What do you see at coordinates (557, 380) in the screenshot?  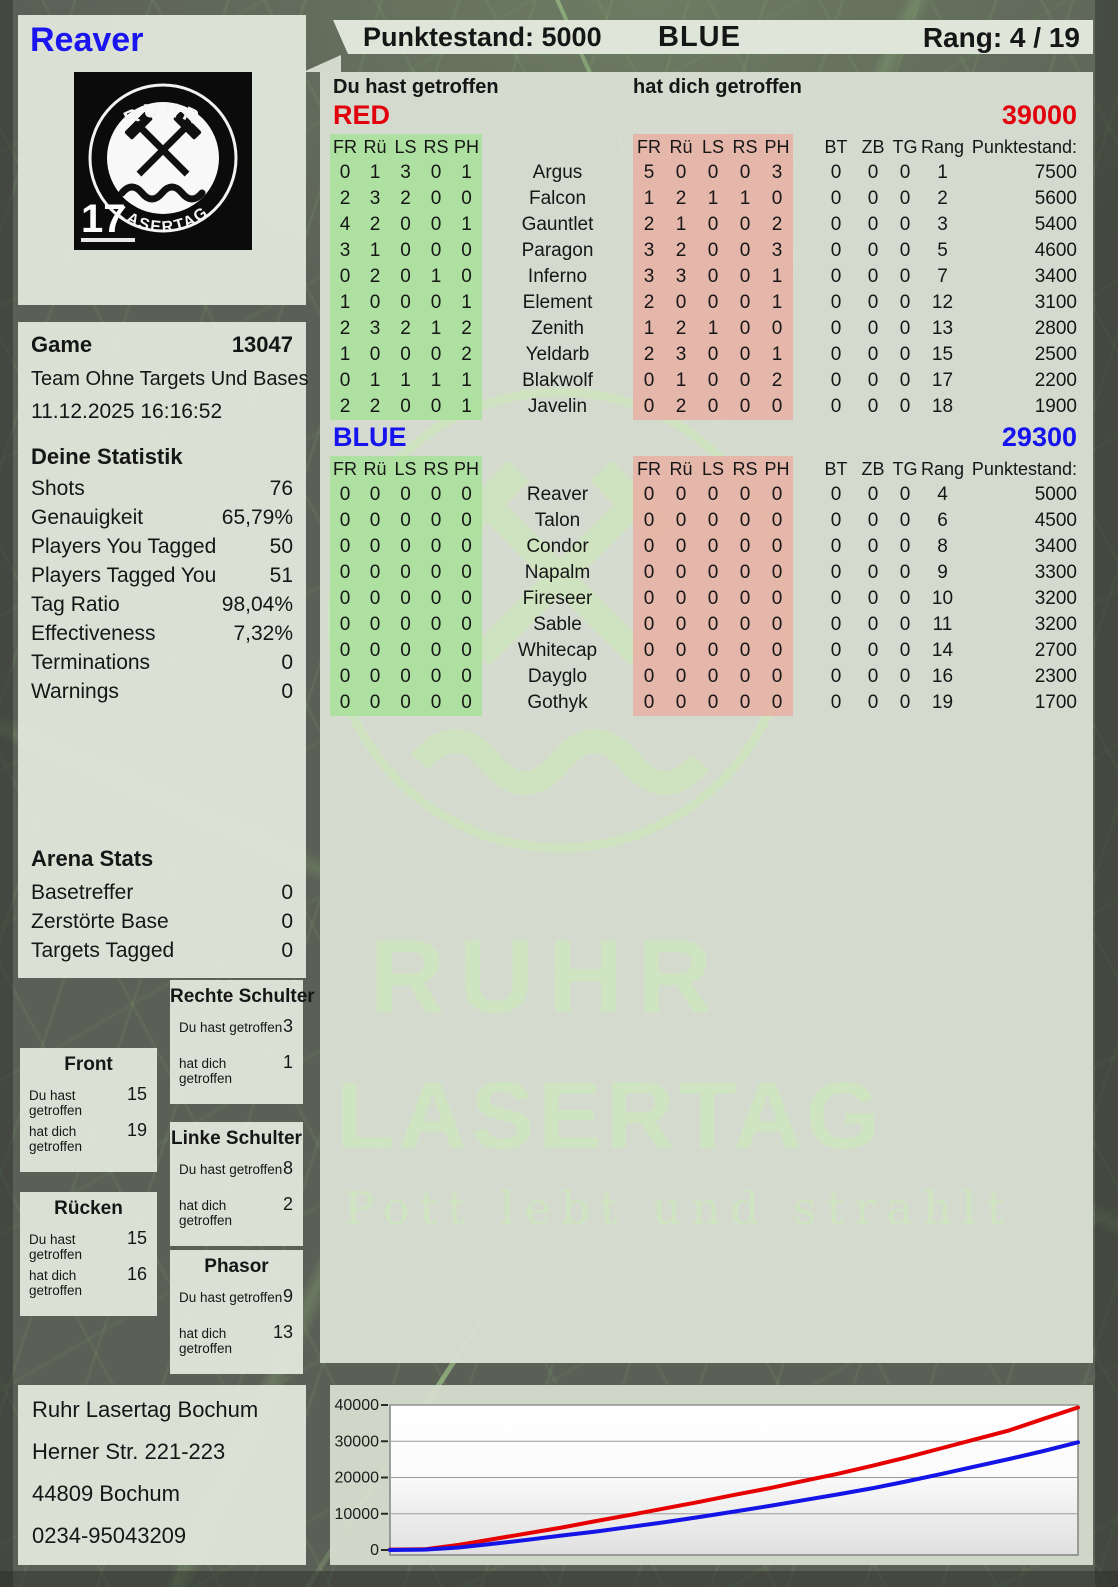 I see `score-cell: Blakwolf` at bounding box center [557, 380].